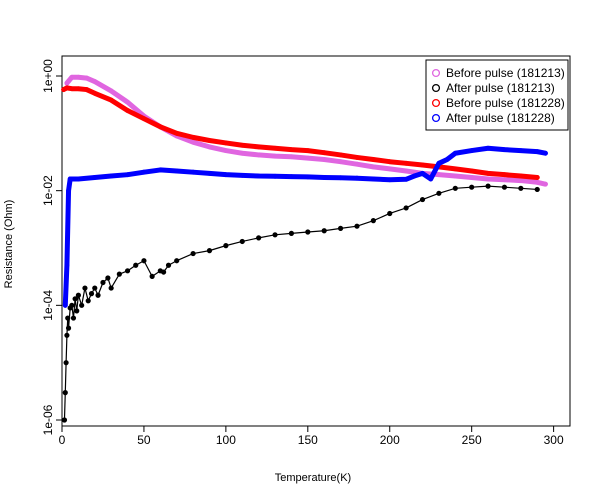 The height and width of the screenshot is (500, 600). Describe the element at coordinates (500, 118) in the screenshot. I see `legend-label-4: After pulse (181228)` at that location.